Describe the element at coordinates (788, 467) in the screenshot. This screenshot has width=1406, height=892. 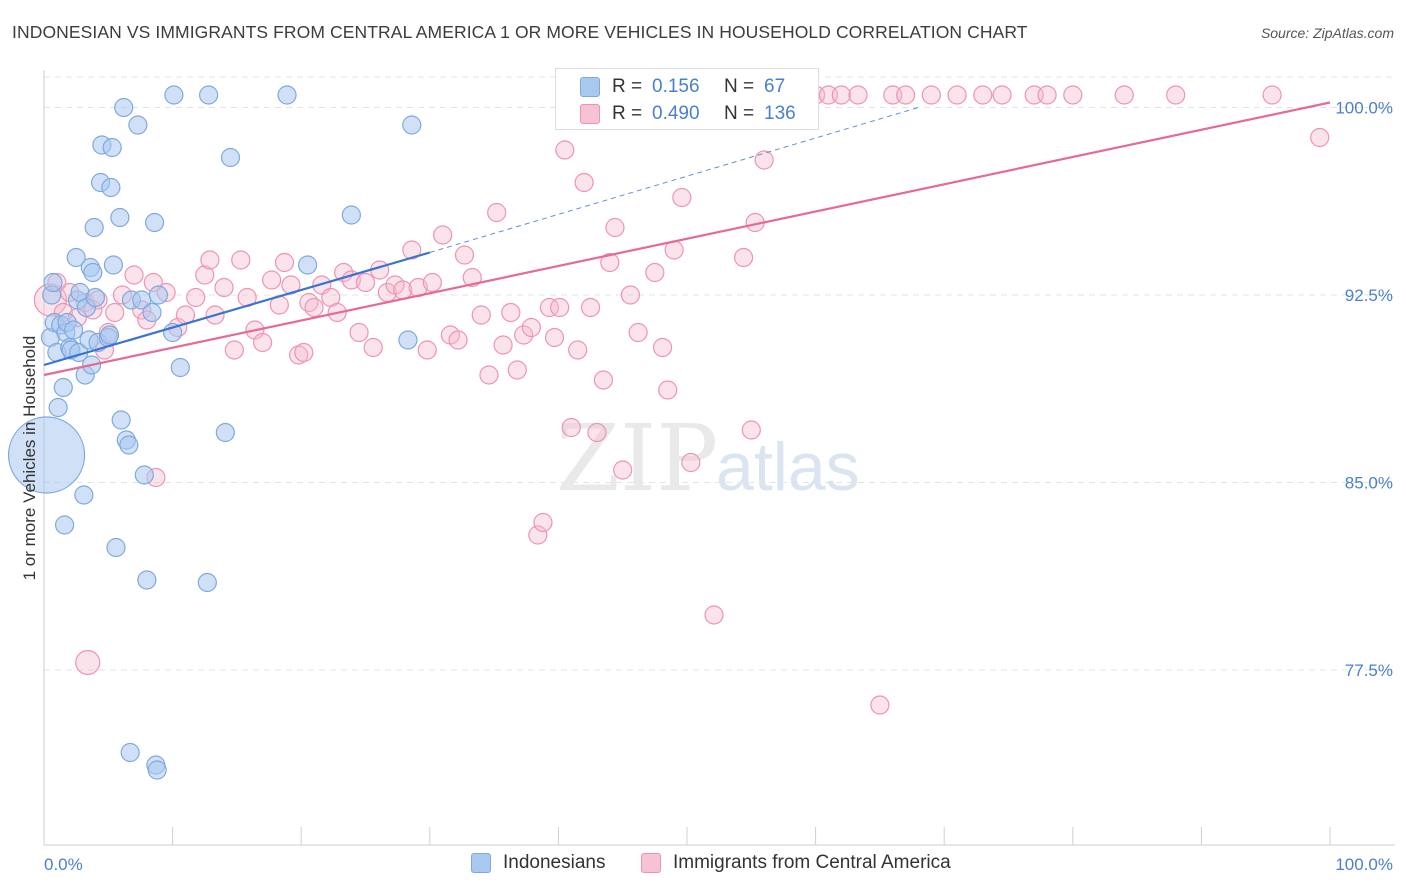
I see `watermark-atlas: atlas` at that location.